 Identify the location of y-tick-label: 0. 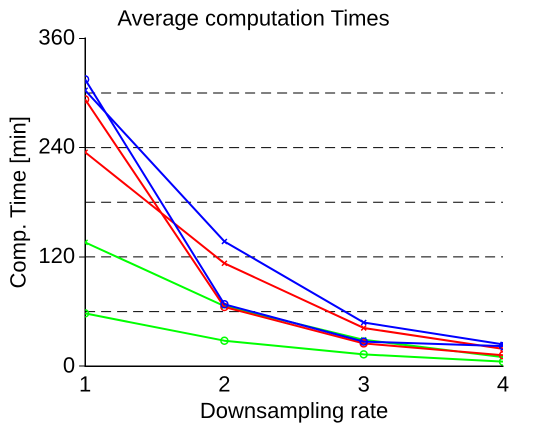
(69, 365).